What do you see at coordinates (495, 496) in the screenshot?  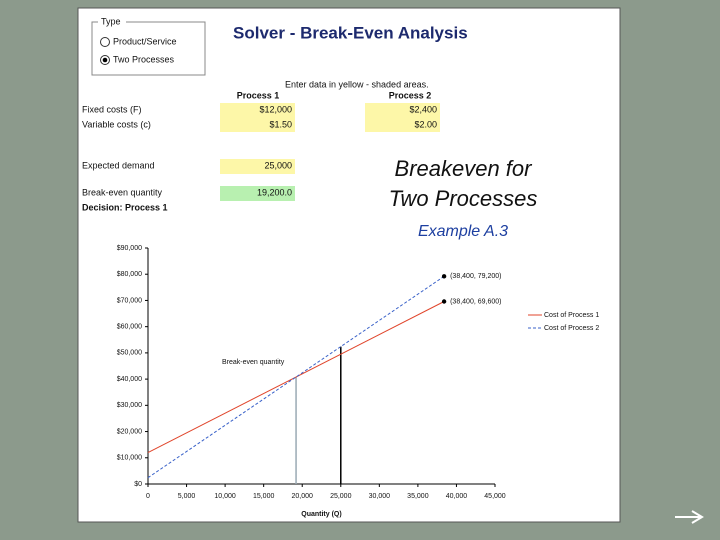 I see `x-tick-label: 45,000` at bounding box center [495, 496].